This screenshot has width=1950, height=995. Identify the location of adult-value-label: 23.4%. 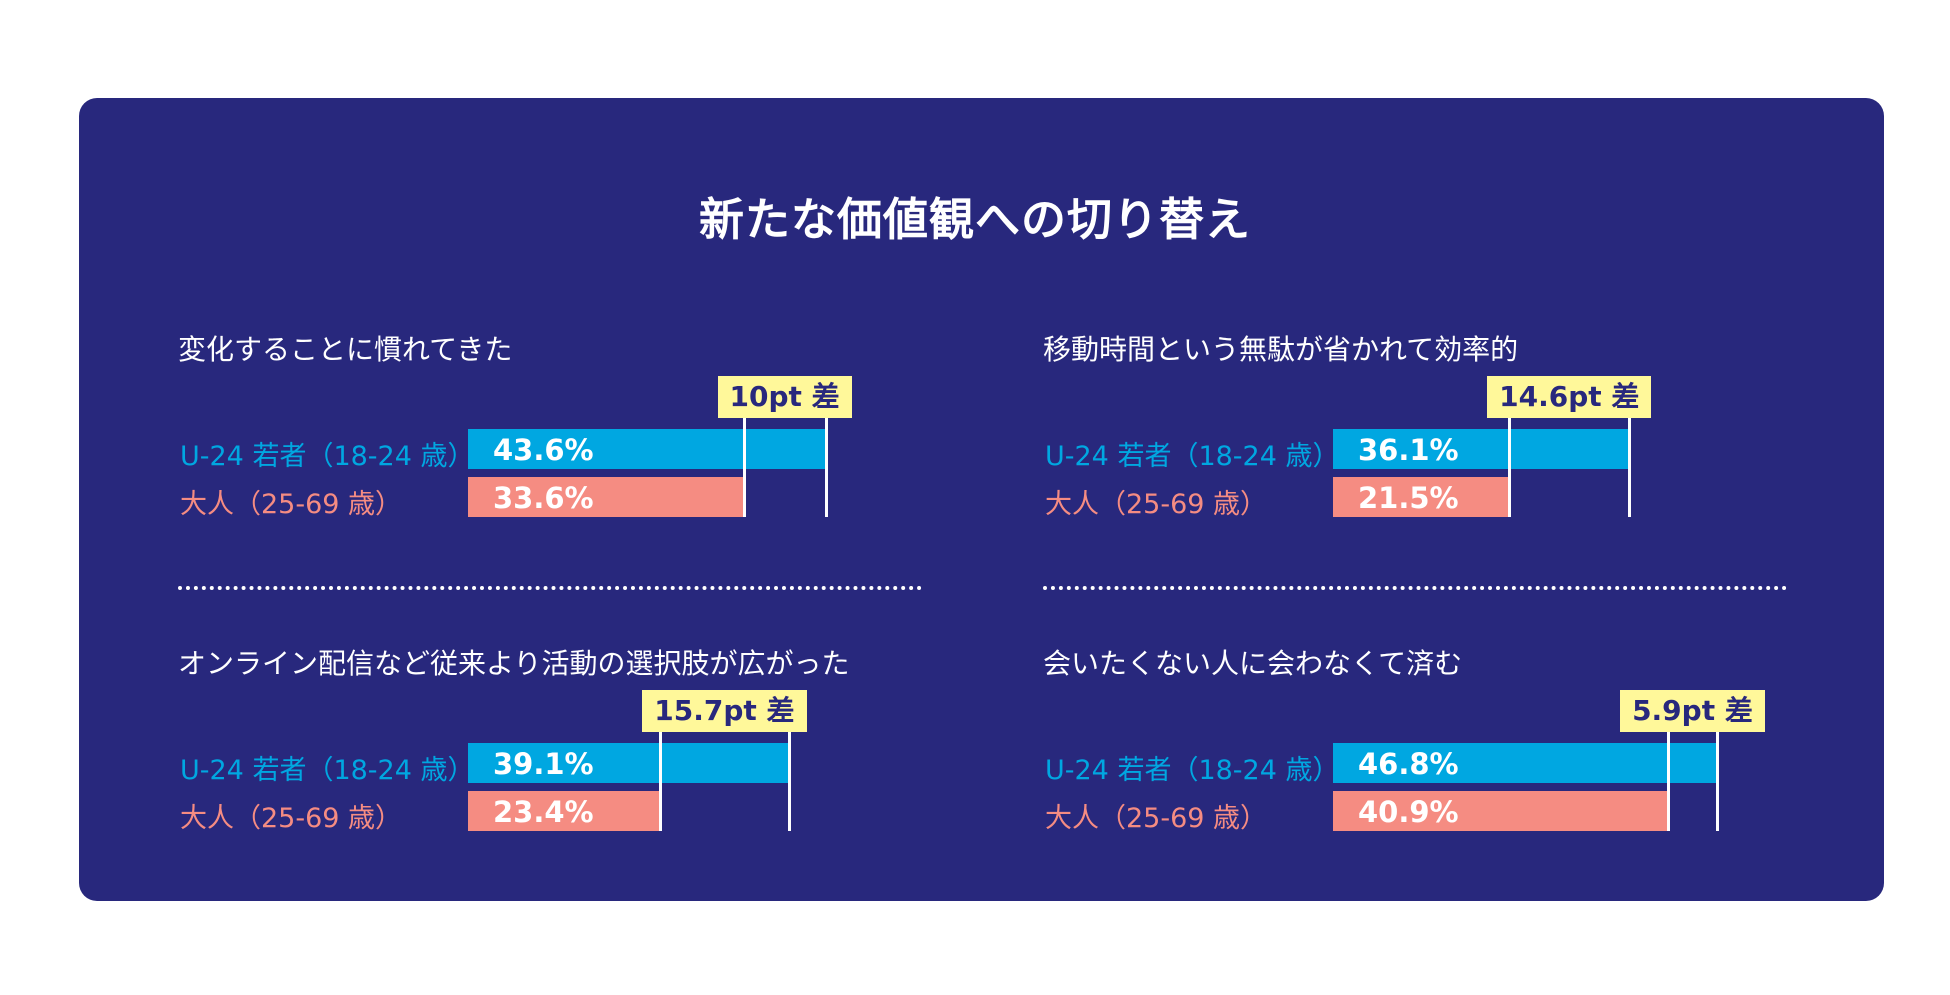
(543, 812).